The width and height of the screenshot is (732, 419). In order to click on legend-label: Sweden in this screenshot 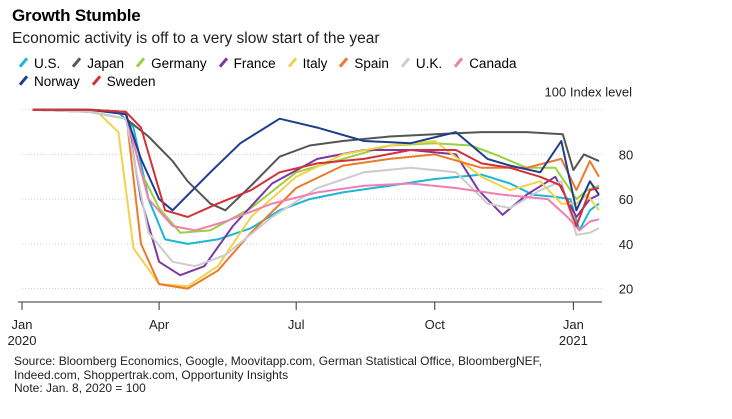, I will do `click(131, 81)`.